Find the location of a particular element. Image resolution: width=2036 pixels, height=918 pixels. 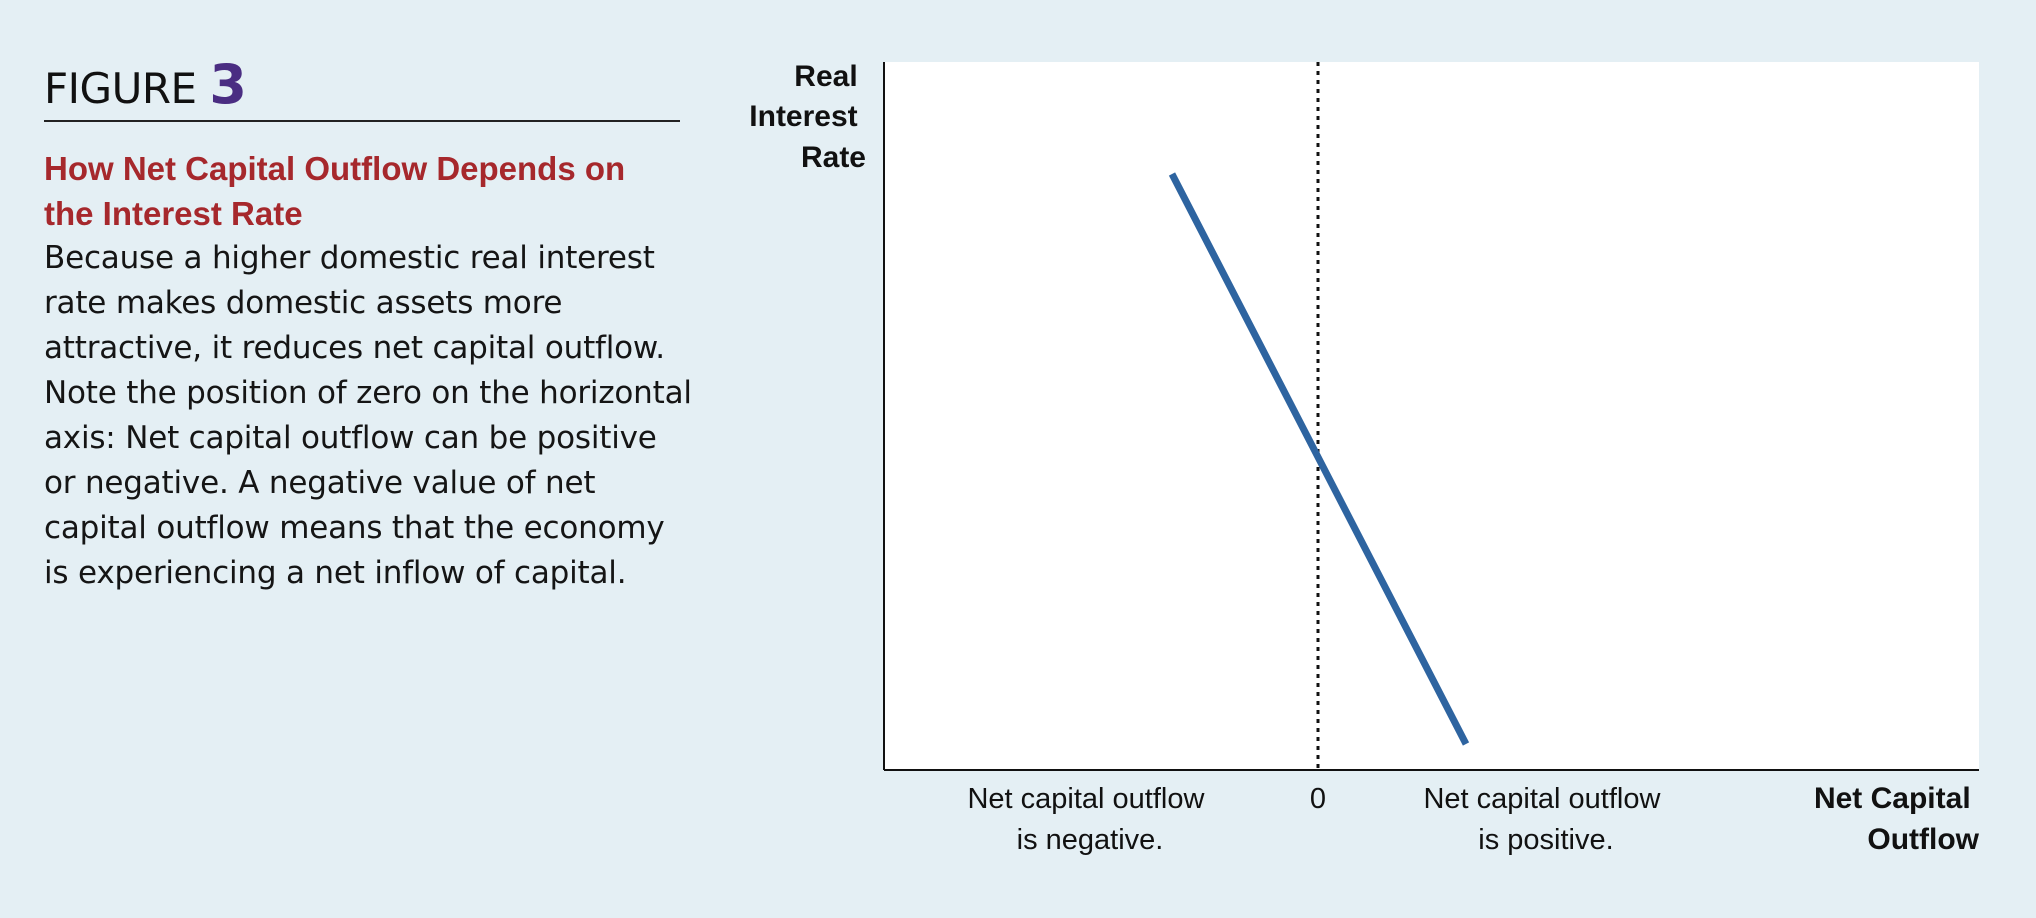

figure-number: 3 is located at coordinates (228, 84).